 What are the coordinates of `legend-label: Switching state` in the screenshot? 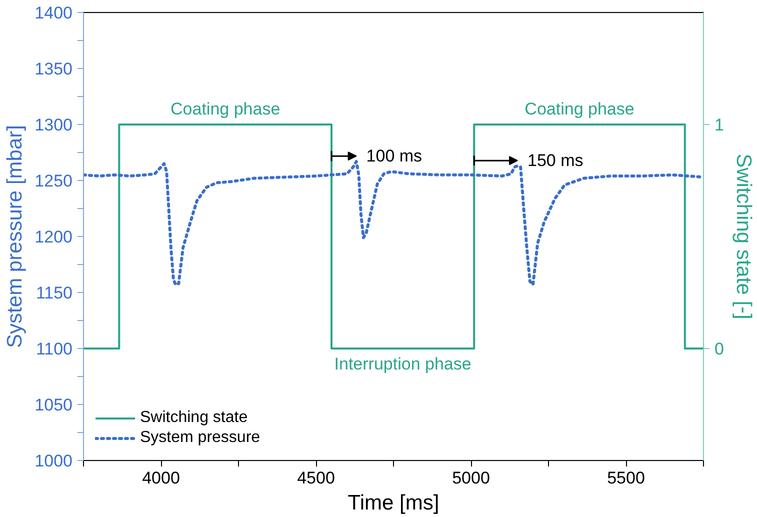 It's located at (194, 418).